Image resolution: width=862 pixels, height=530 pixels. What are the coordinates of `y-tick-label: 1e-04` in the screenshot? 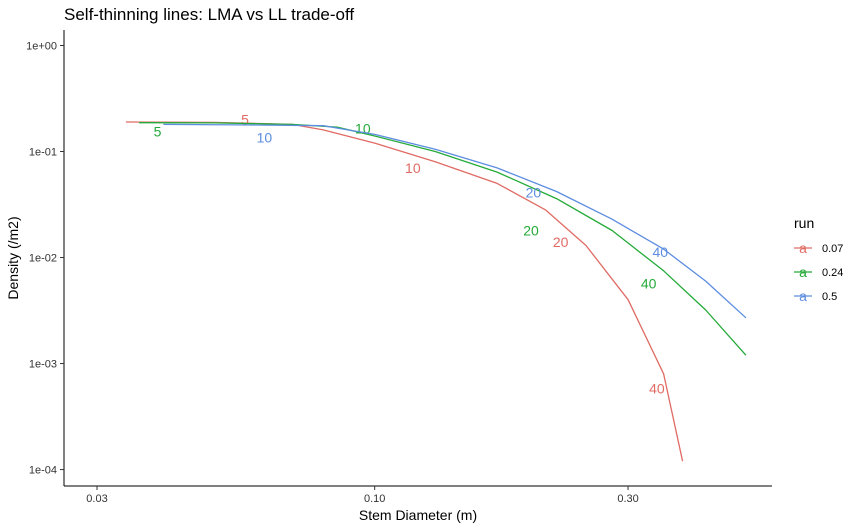 It's located at (43, 471).